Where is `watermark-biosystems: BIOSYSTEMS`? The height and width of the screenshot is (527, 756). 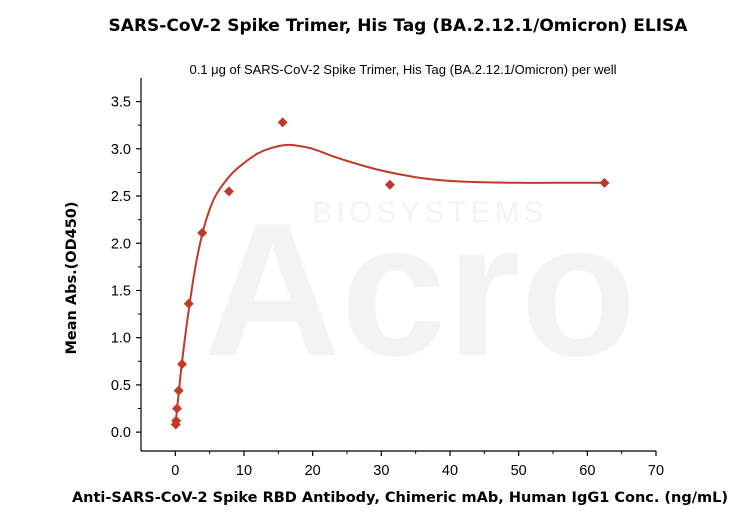
watermark-biosystems: BIOSYSTEMS is located at coordinates (429, 212).